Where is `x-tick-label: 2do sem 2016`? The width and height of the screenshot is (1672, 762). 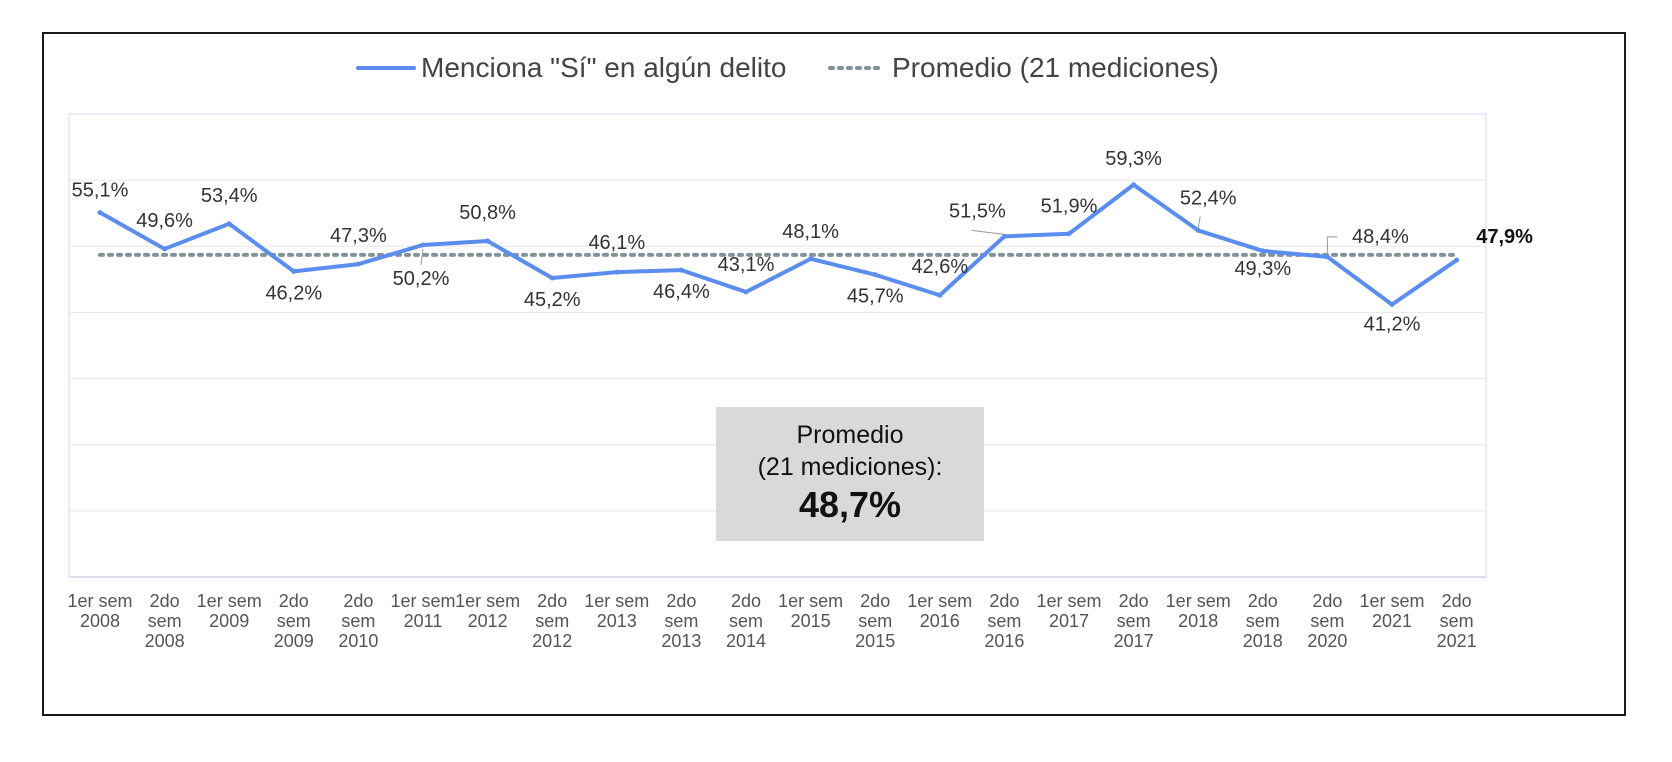 x-tick-label: 2do sem 2016 is located at coordinates (1004, 621).